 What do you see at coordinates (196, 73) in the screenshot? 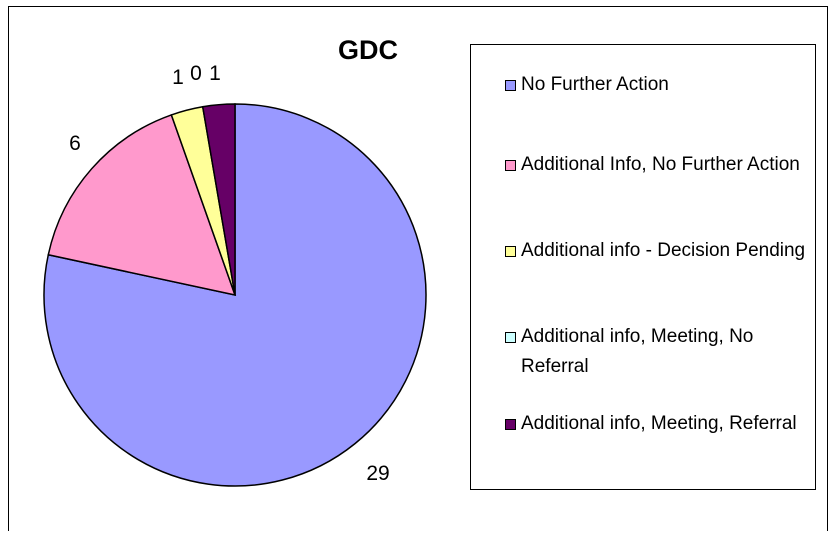
I see `data-label-4: 0` at bounding box center [196, 73].